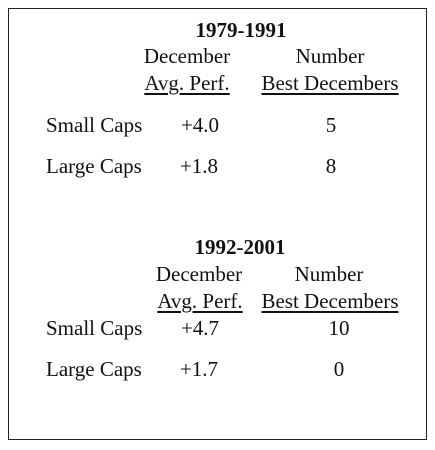 The height and width of the screenshot is (450, 435). Describe the element at coordinates (200, 125) in the screenshot. I see `avg-perf-value: +4.0` at that location.